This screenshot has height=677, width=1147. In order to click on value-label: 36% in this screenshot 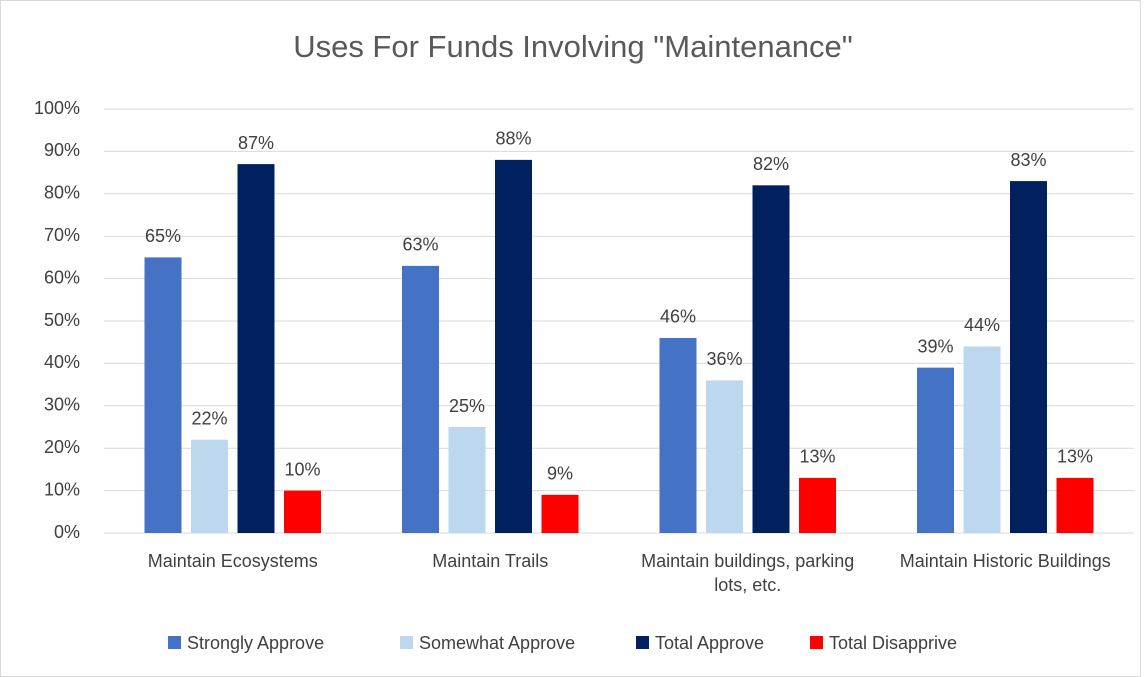, I will do `click(724, 359)`.